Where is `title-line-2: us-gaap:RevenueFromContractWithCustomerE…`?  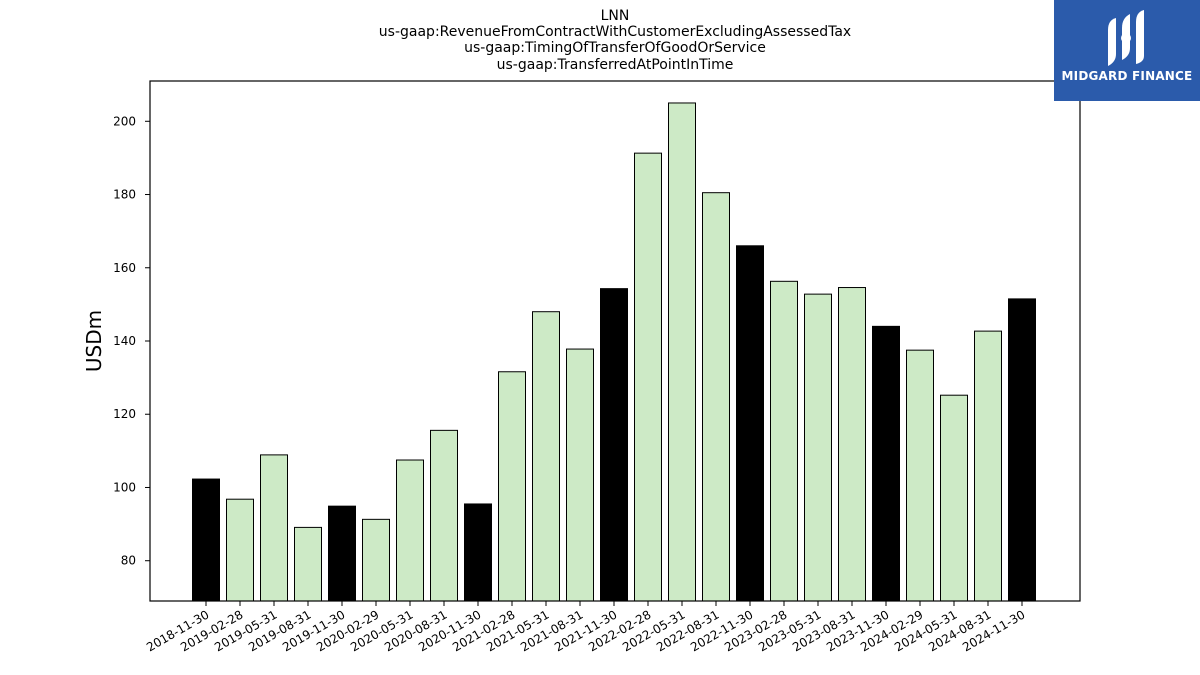
title-line-2: us-gaap:RevenueFromContractWithCustomerE… is located at coordinates (615, 32).